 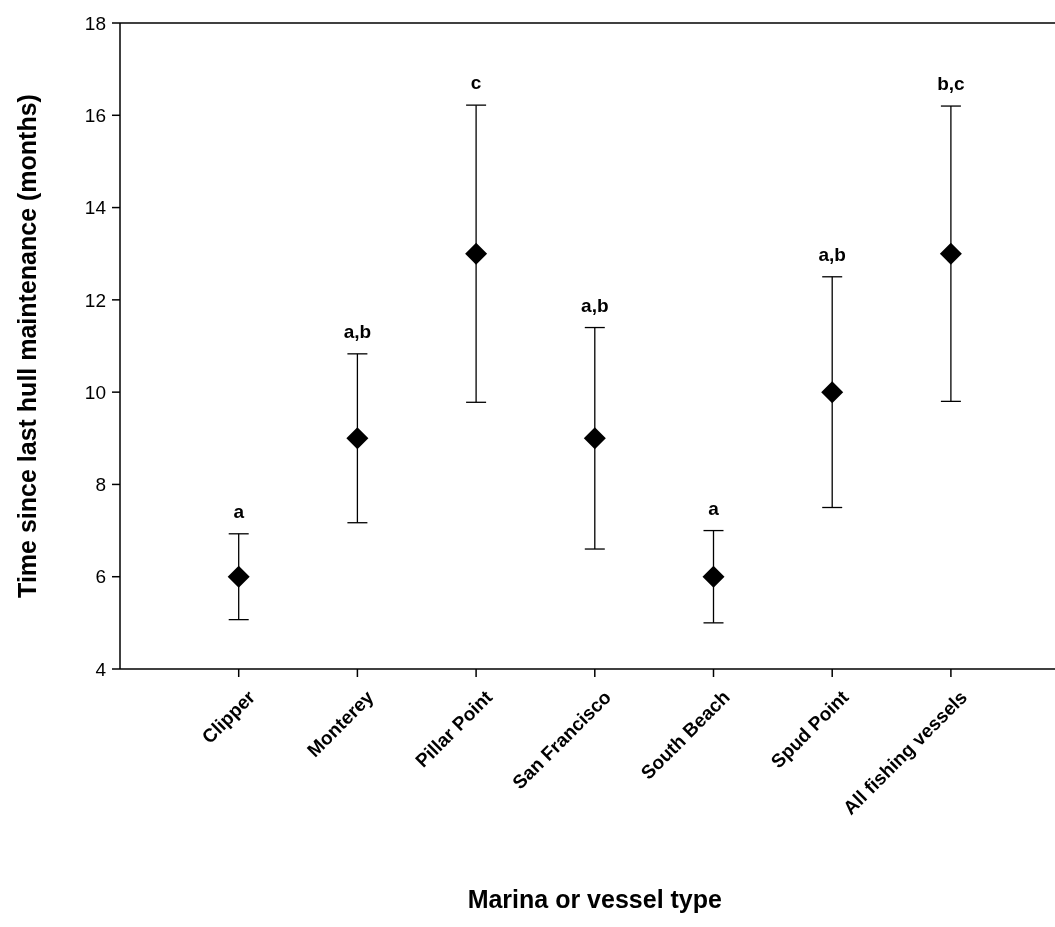 I want to click on y-tick-label: 16, so click(x=95, y=115).